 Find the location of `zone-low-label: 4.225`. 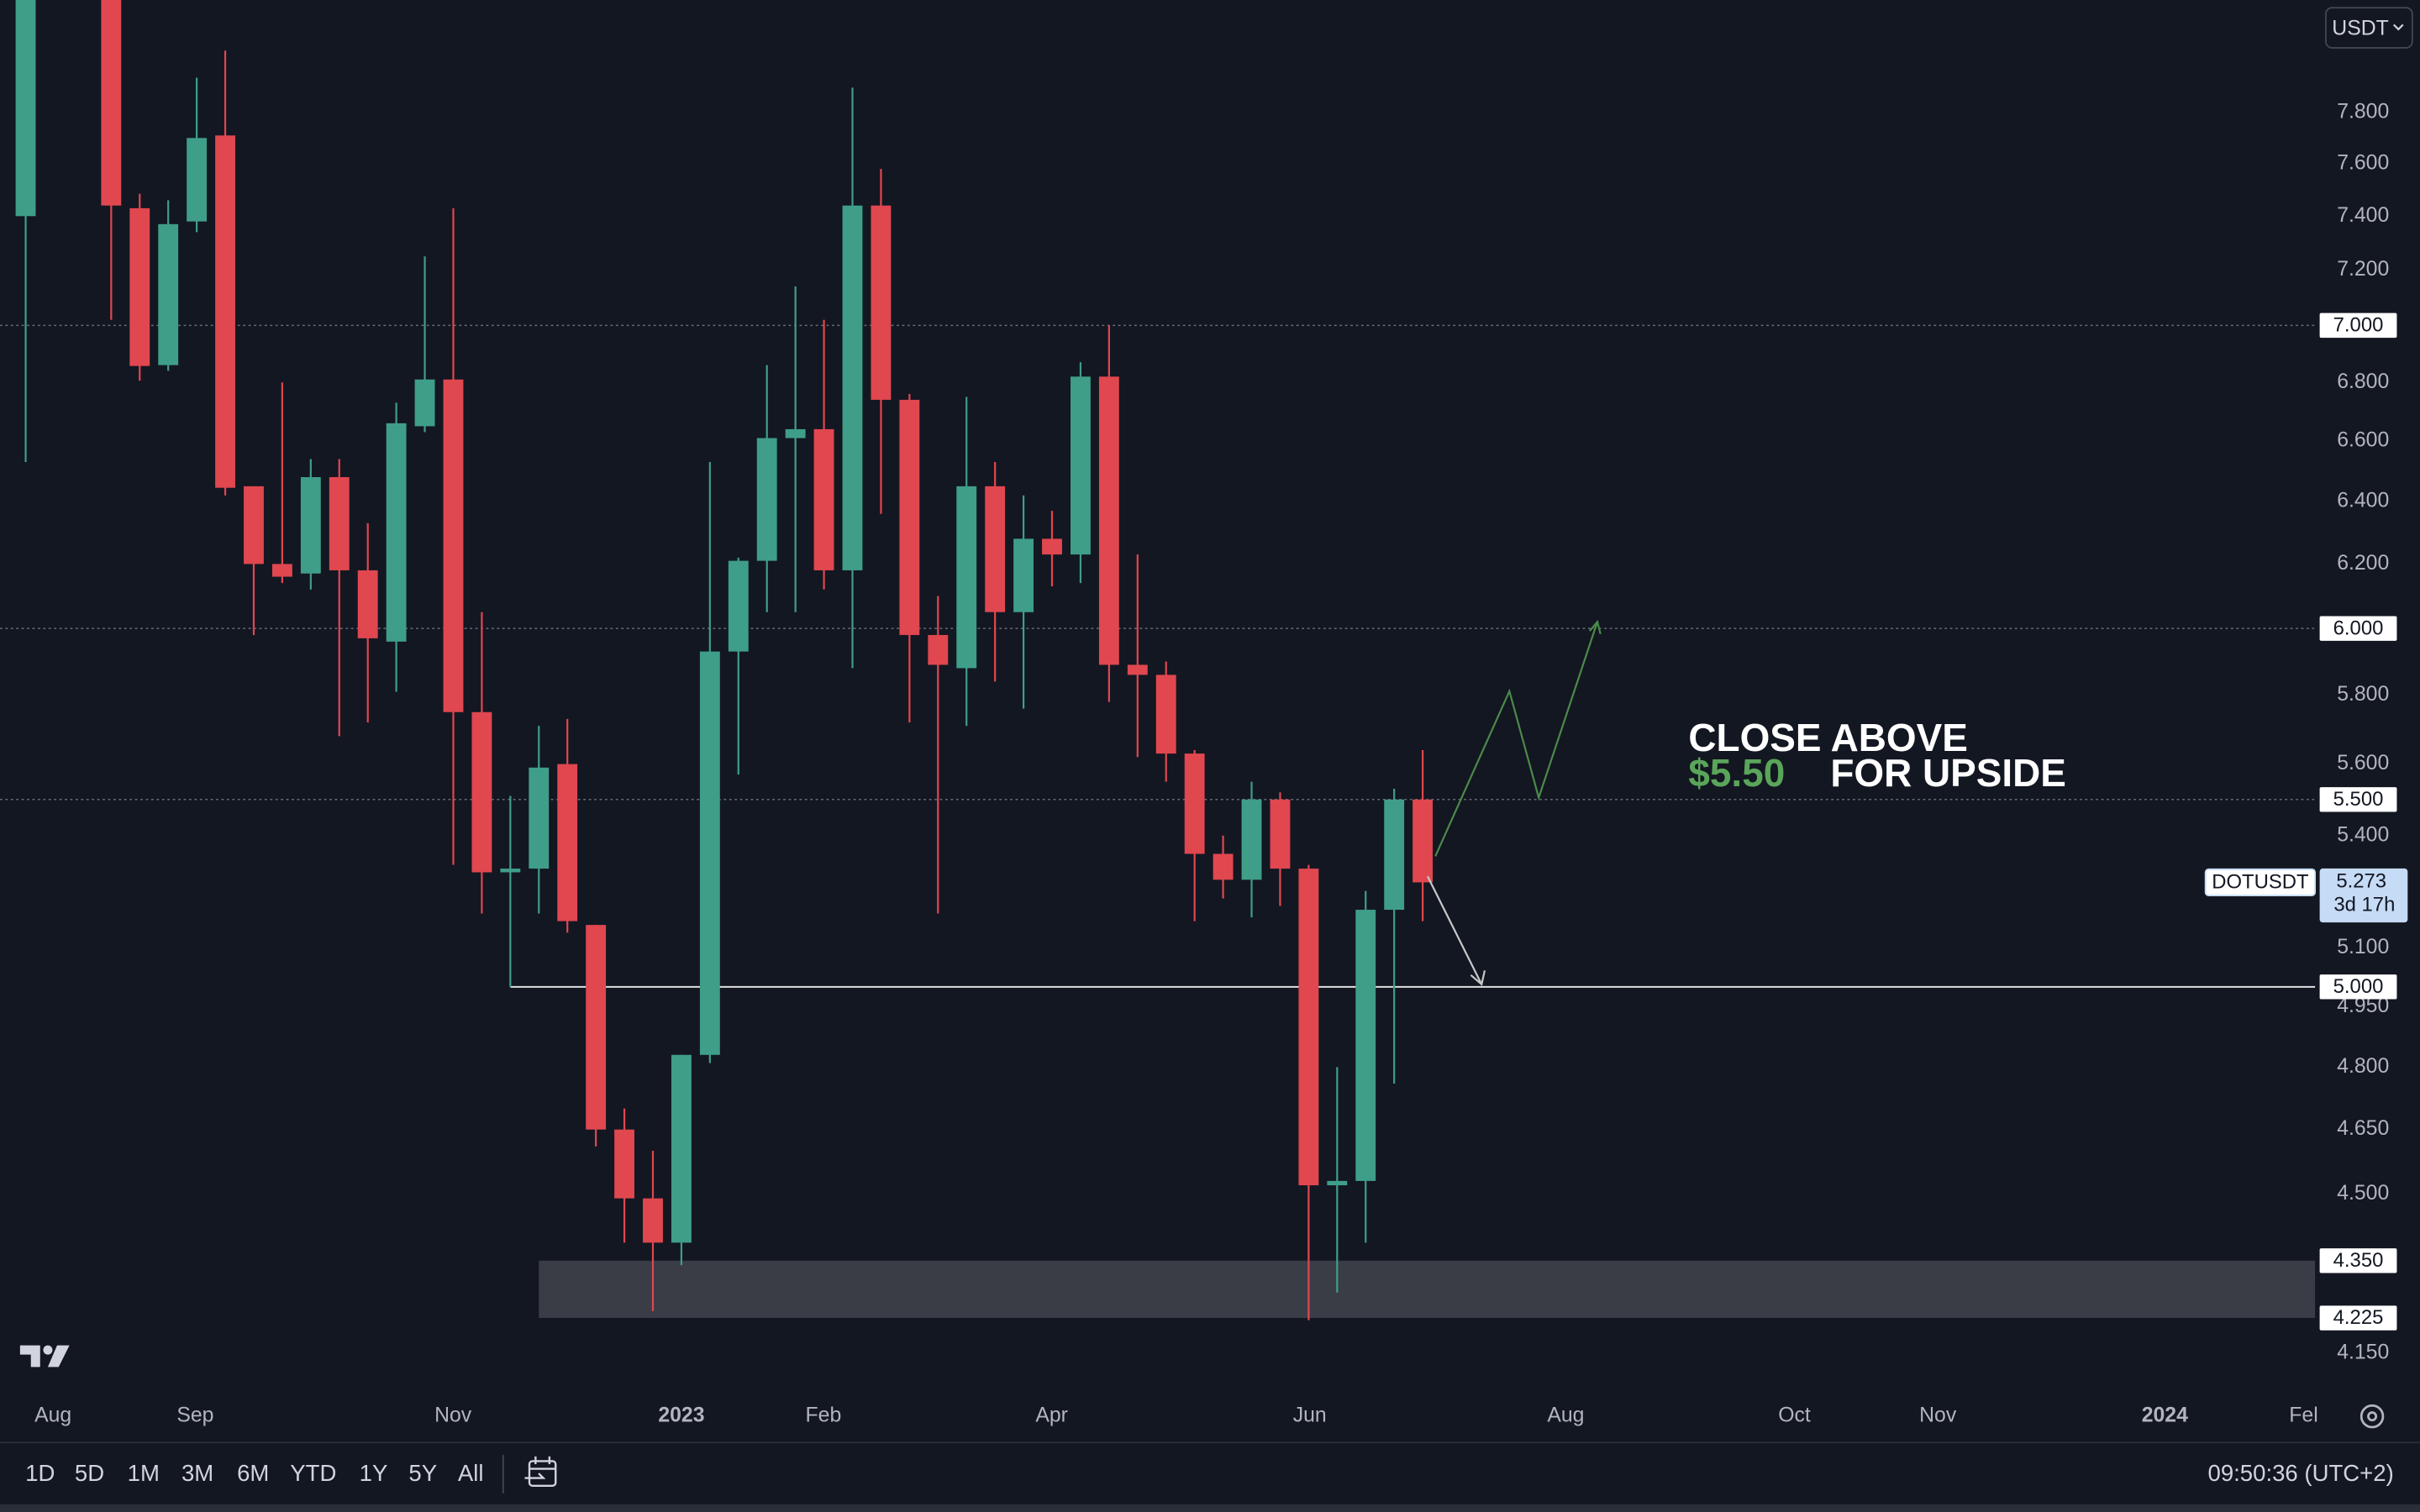

zone-low-label: 4.225 is located at coordinates (2358, 1317).